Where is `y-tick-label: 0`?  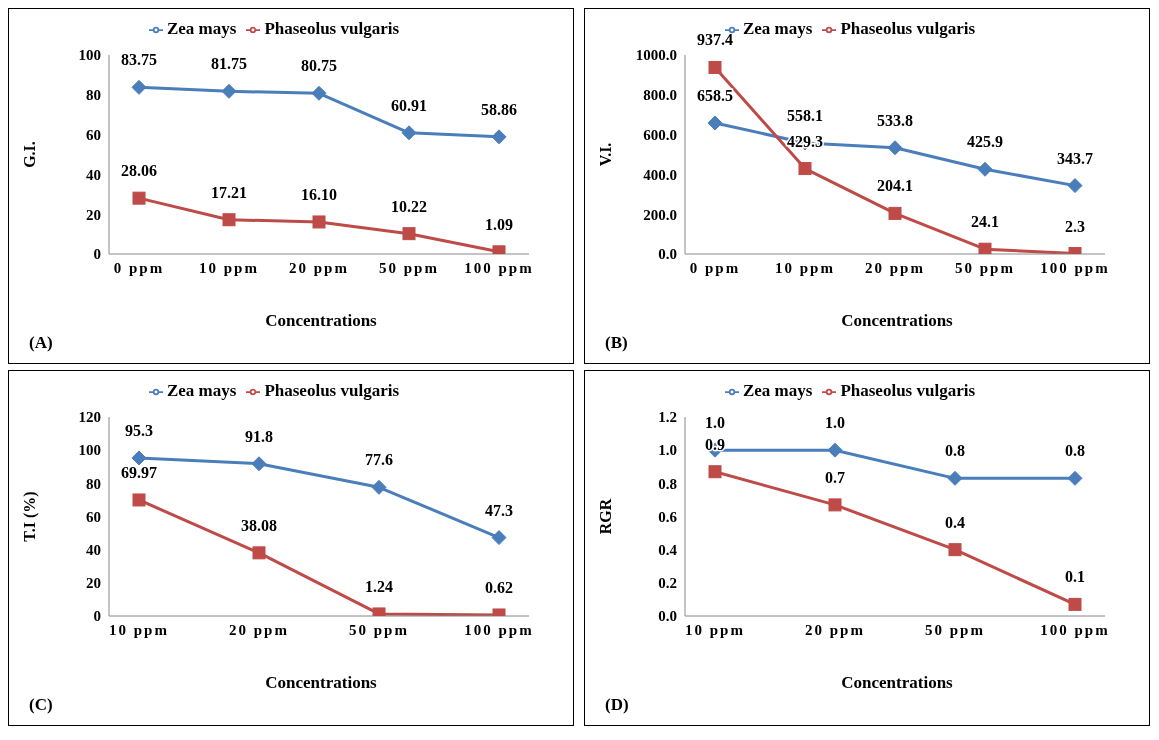
y-tick-label: 0 is located at coordinates (97, 254).